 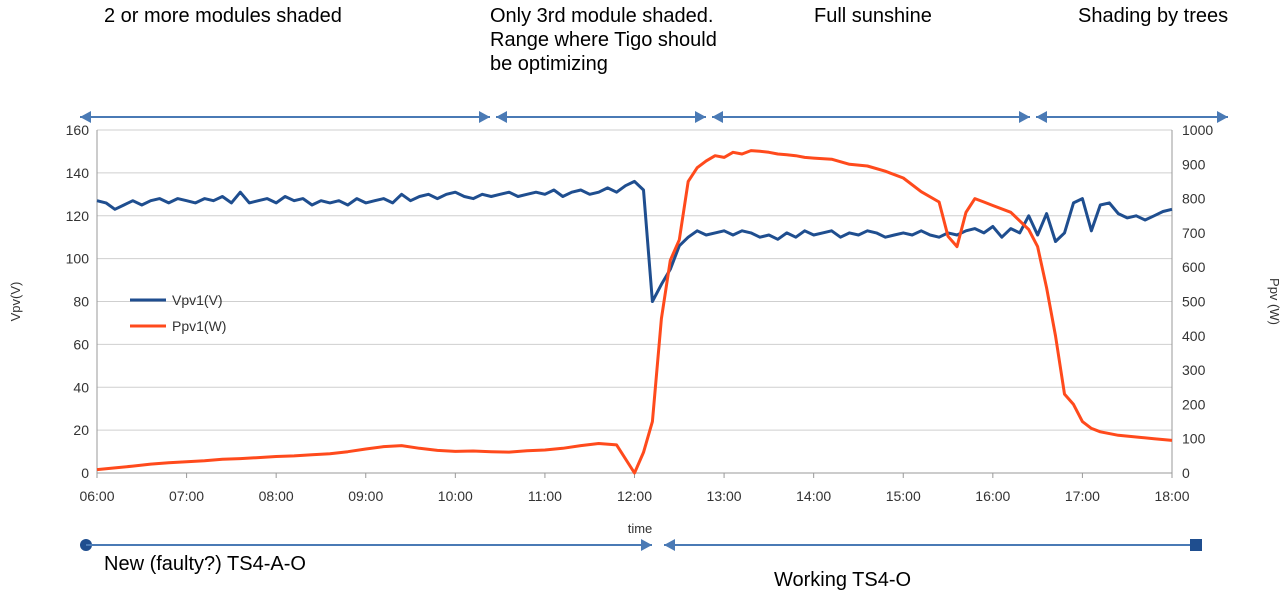 What do you see at coordinates (813, 496) in the screenshot?
I see `x-tick-label: 14:00` at bounding box center [813, 496].